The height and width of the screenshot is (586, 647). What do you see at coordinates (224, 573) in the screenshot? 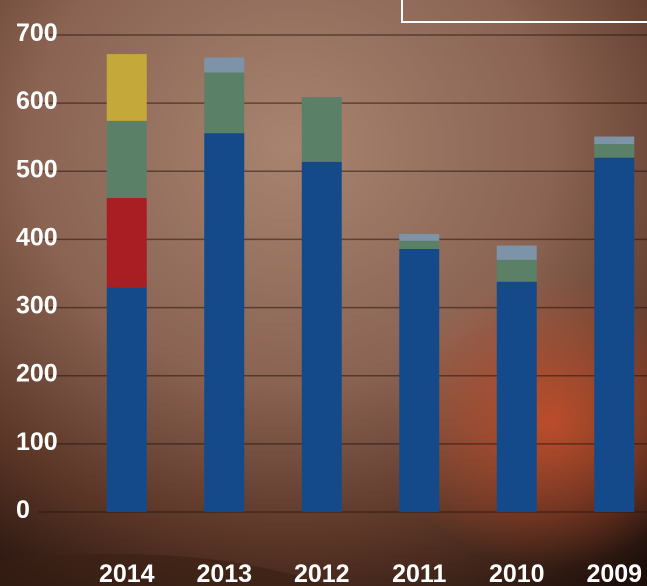
I see `x-tick-label: 2013` at bounding box center [224, 573].